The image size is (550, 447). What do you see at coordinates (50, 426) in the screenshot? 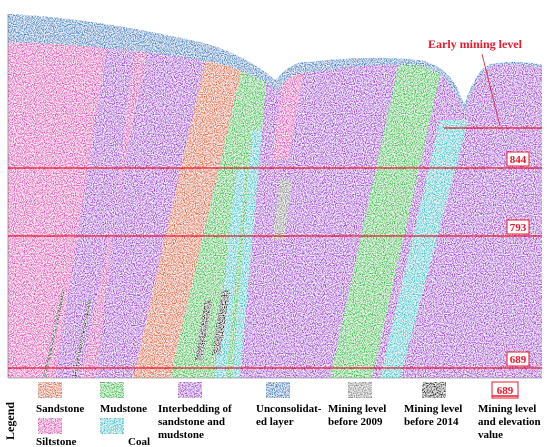
I see `legend-swatch-siltstone` at bounding box center [50, 426].